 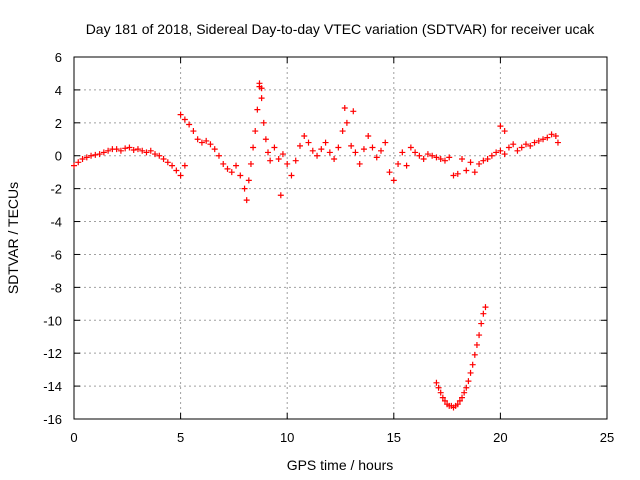 What do you see at coordinates (56, 254) in the screenshot?
I see `y-tick-label: -6` at bounding box center [56, 254].